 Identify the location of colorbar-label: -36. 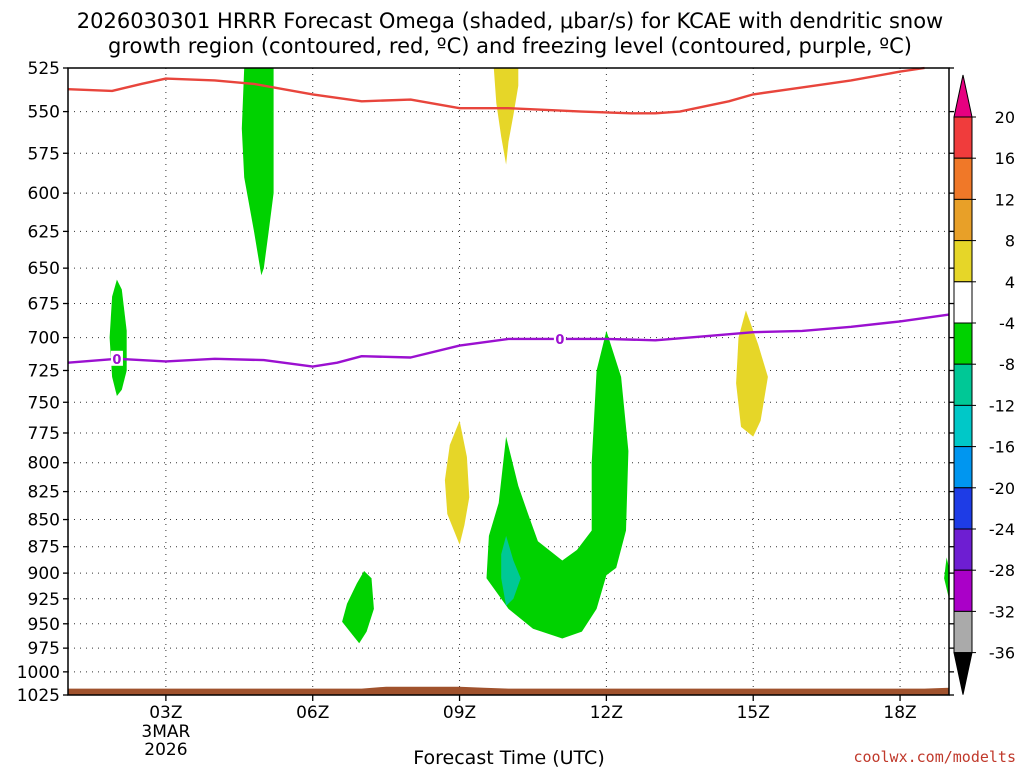
(1002, 653).